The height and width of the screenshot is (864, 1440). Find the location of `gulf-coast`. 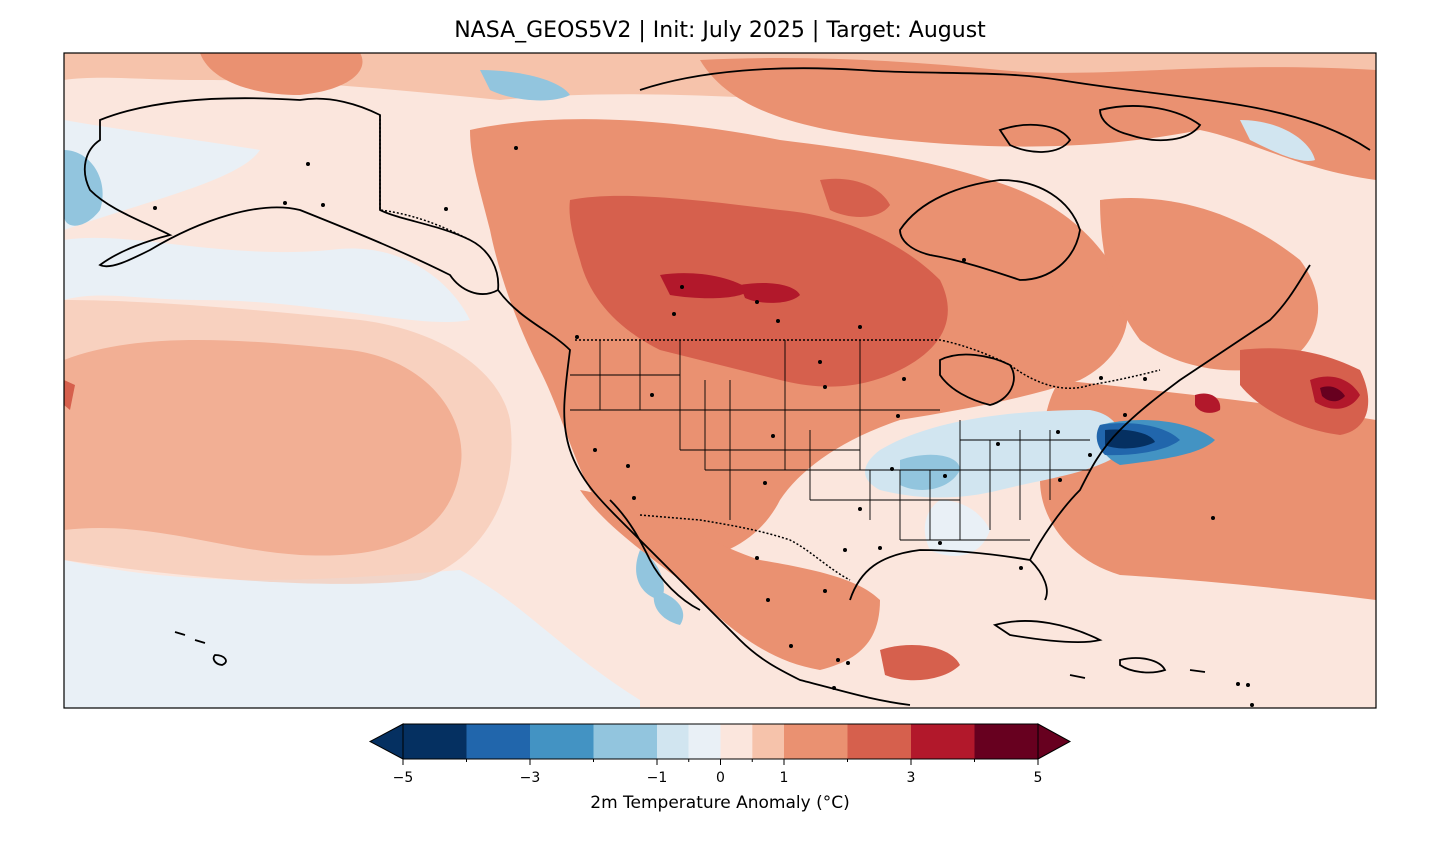

gulf-coast is located at coordinates (948, 575).